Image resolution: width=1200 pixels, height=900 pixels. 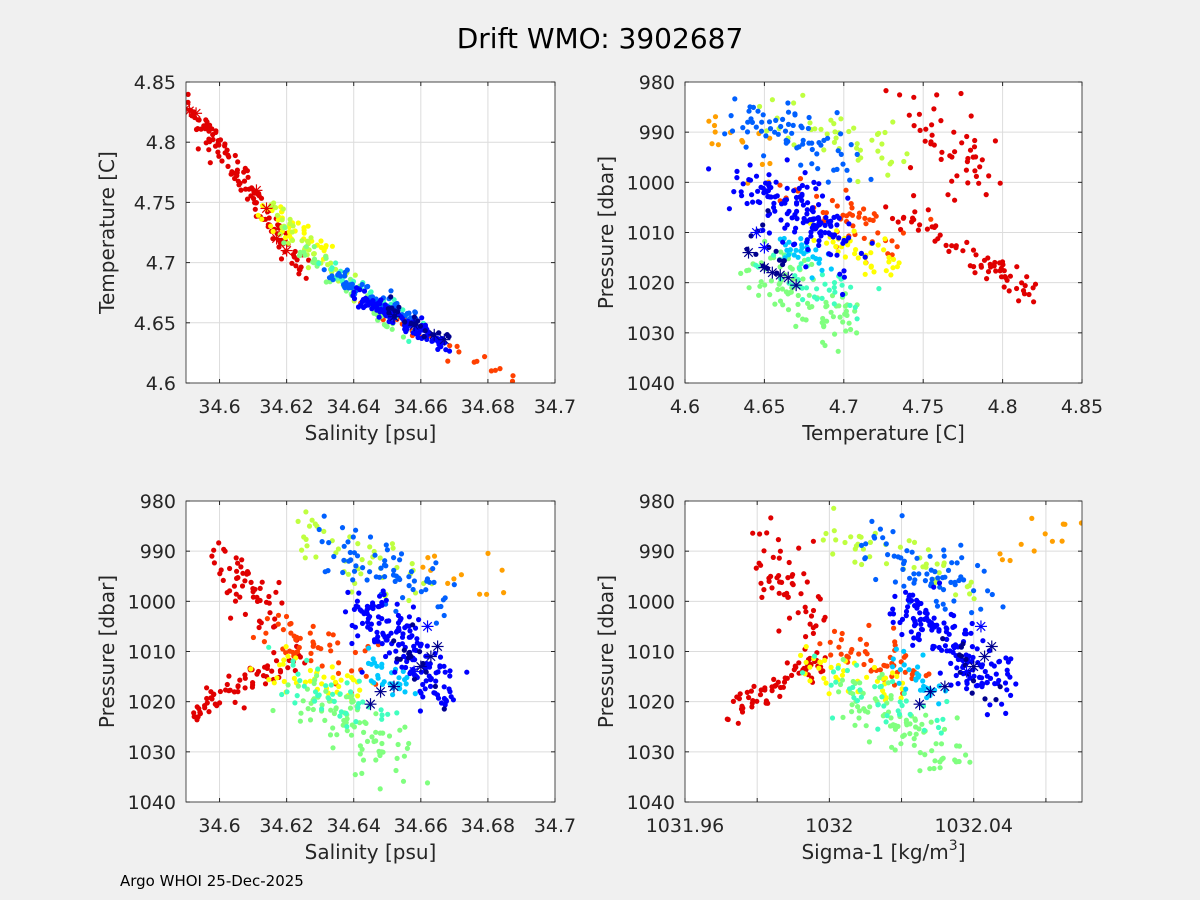 I want to click on x-tick-label: 34.64, so click(x=354, y=826).